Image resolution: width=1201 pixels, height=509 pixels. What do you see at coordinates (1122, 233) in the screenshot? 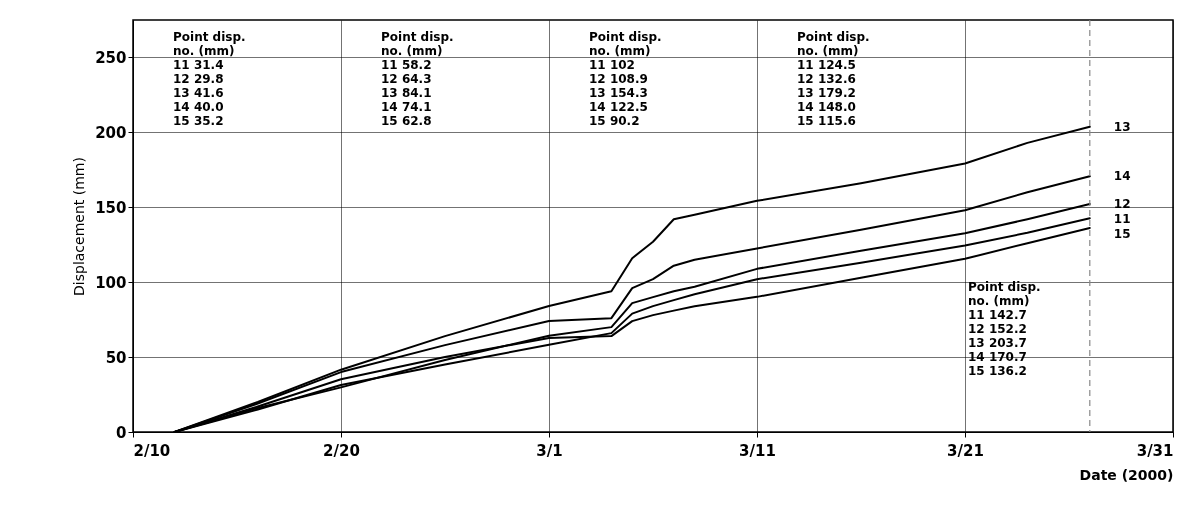
I see `text: 15` at bounding box center [1122, 233].